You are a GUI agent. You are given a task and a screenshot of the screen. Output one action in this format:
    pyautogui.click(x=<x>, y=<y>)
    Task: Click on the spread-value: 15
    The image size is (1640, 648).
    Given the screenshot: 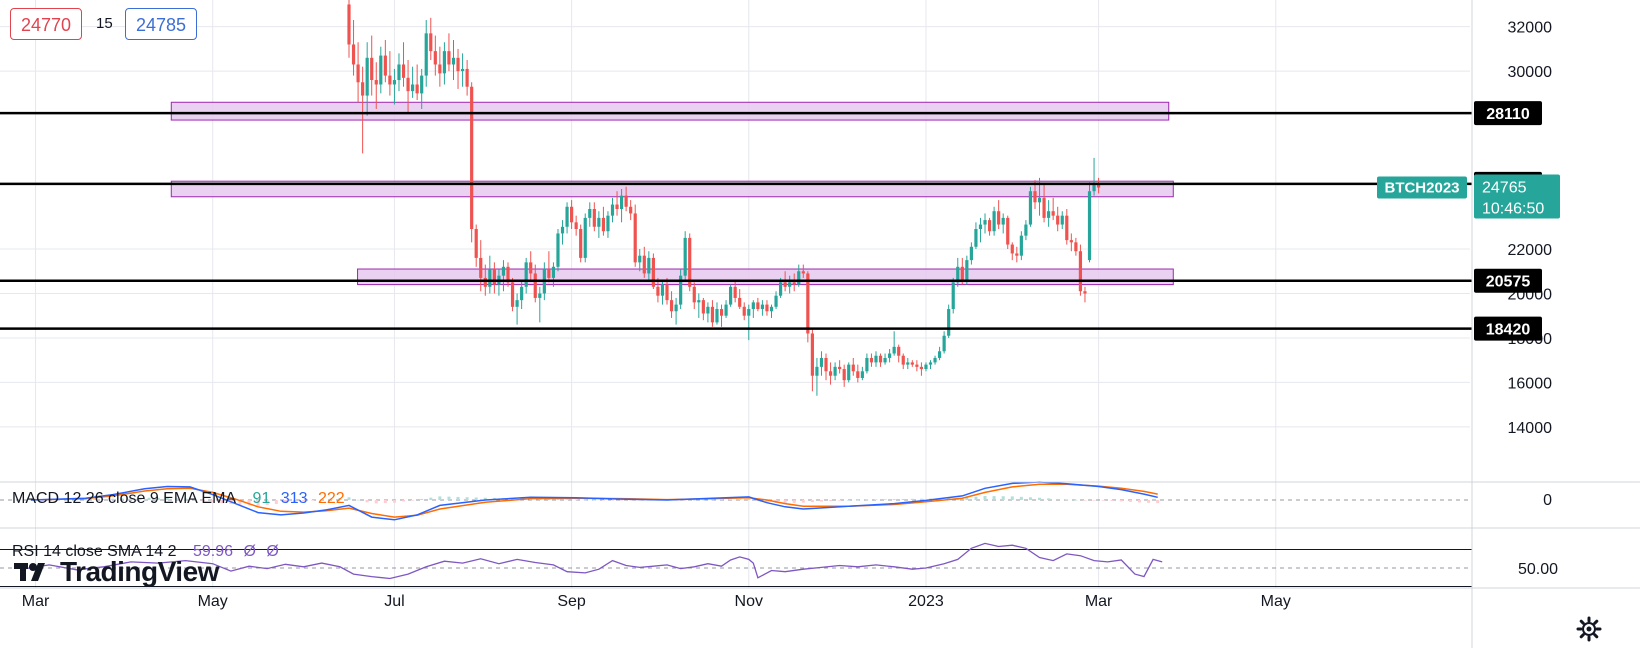 What is the action you would take?
    pyautogui.click(x=104, y=23)
    